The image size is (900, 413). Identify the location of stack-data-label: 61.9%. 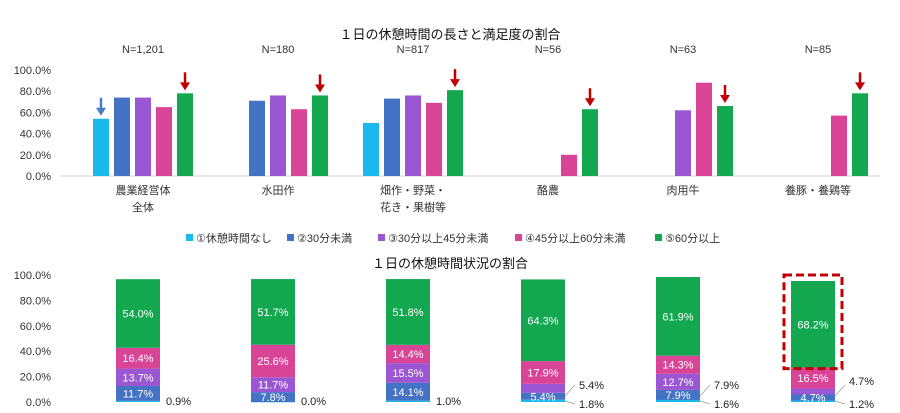
(677, 317).